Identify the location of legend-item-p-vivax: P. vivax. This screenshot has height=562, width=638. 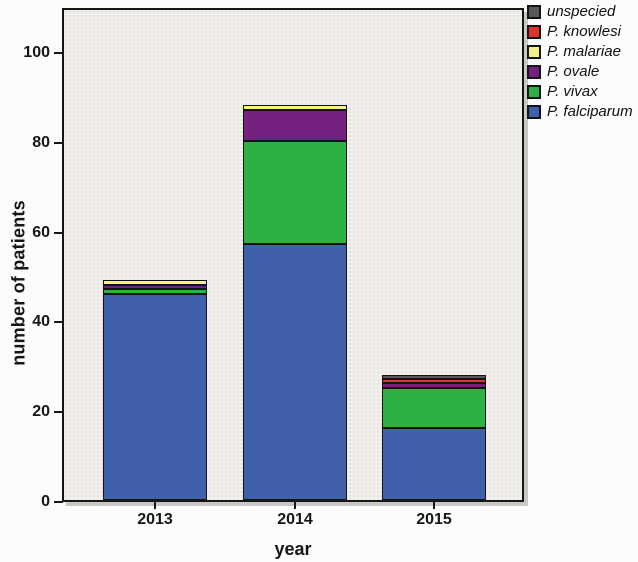
(580, 92).